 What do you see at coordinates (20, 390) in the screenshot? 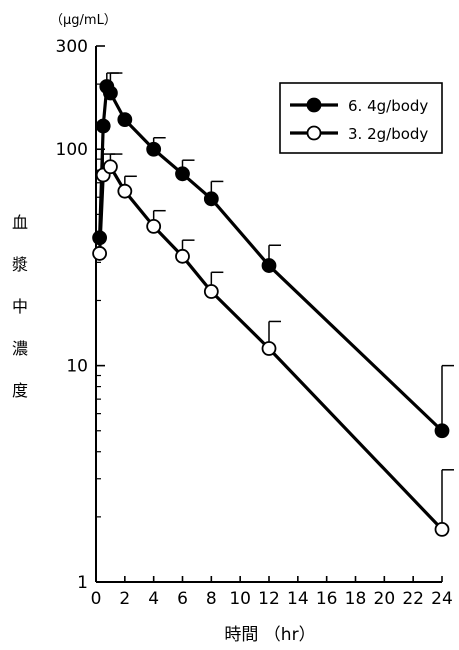
I see `y-axis-label-char: 度` at bounding box center [20, 390].